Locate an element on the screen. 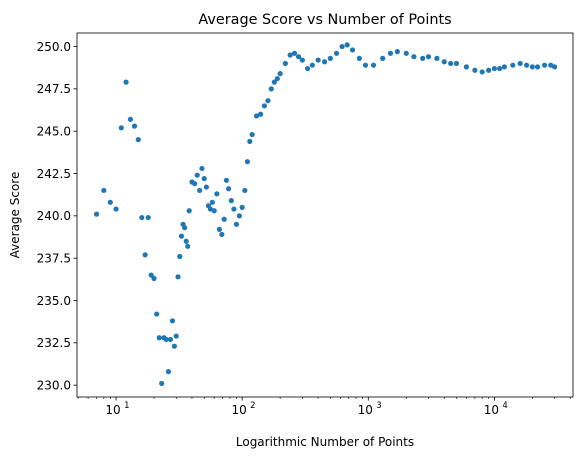 The width and height of the screenshot is (584, 459). x-tick-exponent: 1 is located at coordinates (126, 406).